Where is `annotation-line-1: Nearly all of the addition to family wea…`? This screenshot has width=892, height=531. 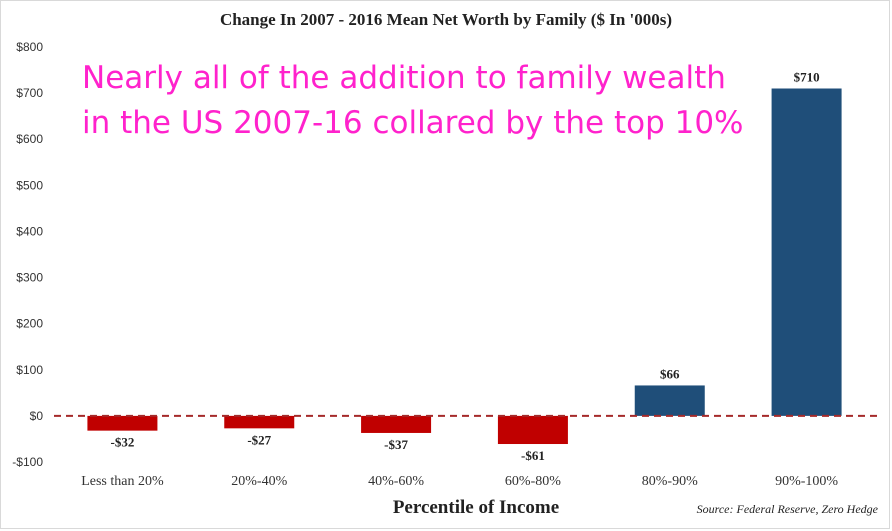 annotation-line-1: Nearly all of the addition to family wea… is located at coordinates (404, 78).